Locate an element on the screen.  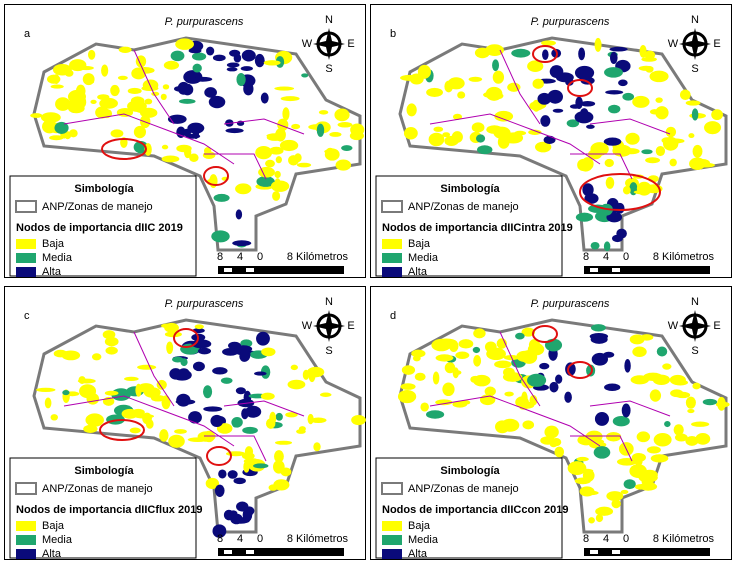
compass-letter: W is located at coordinates (673, 326).